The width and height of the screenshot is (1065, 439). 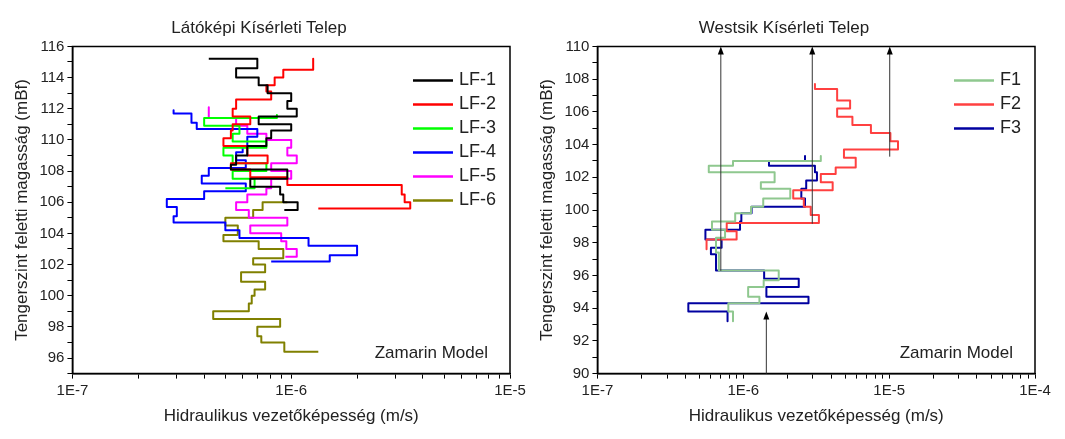 I want to click on y-tick-label: 90, so click(x=581, y=372).